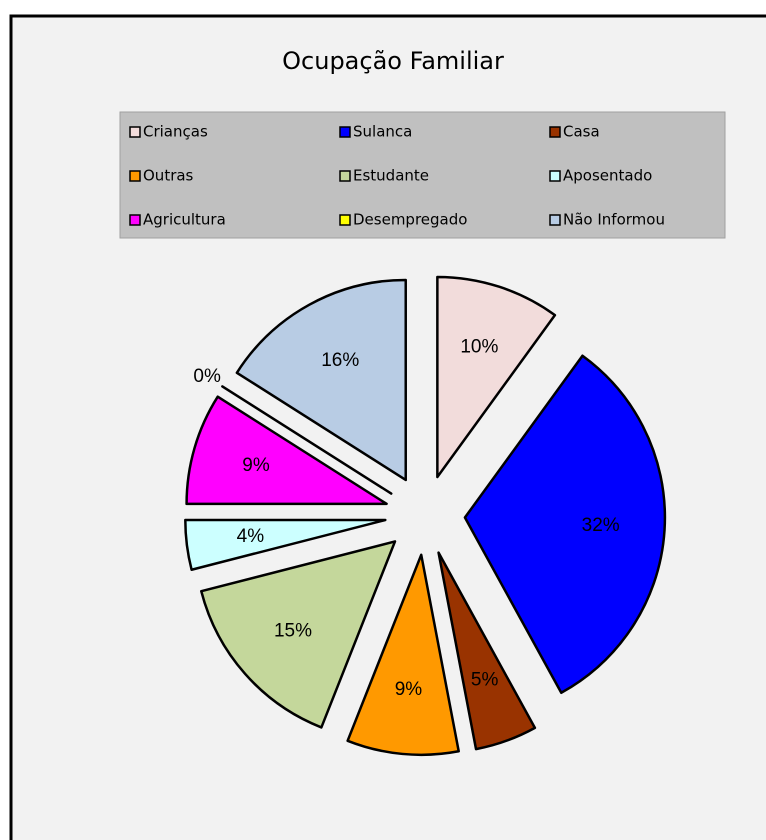 This screenshot has height=840, width=766. I want to click on data-label: 32%, so click(601, 525).